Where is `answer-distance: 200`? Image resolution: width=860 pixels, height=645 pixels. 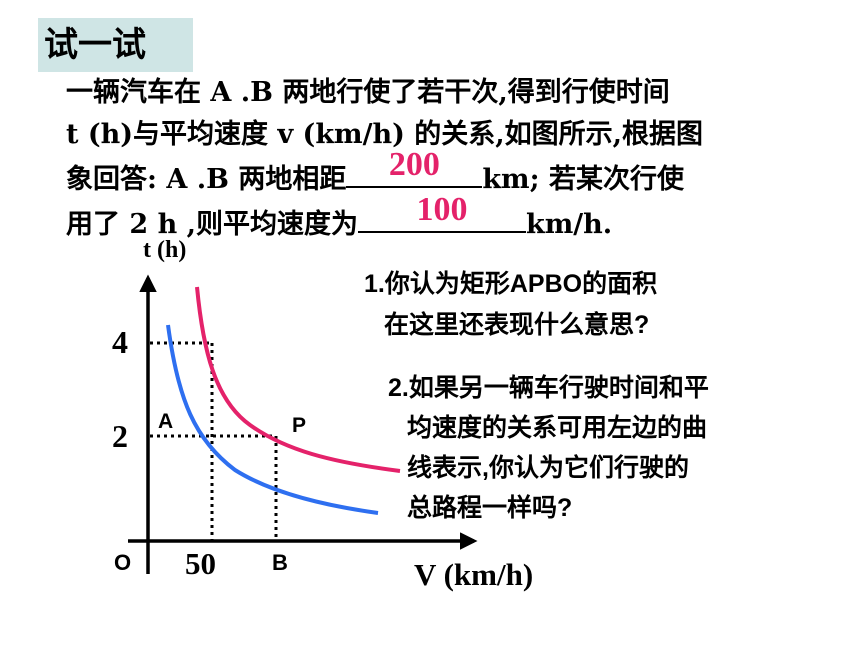 answer-distance: 200 is located at coordinates (414, 164).